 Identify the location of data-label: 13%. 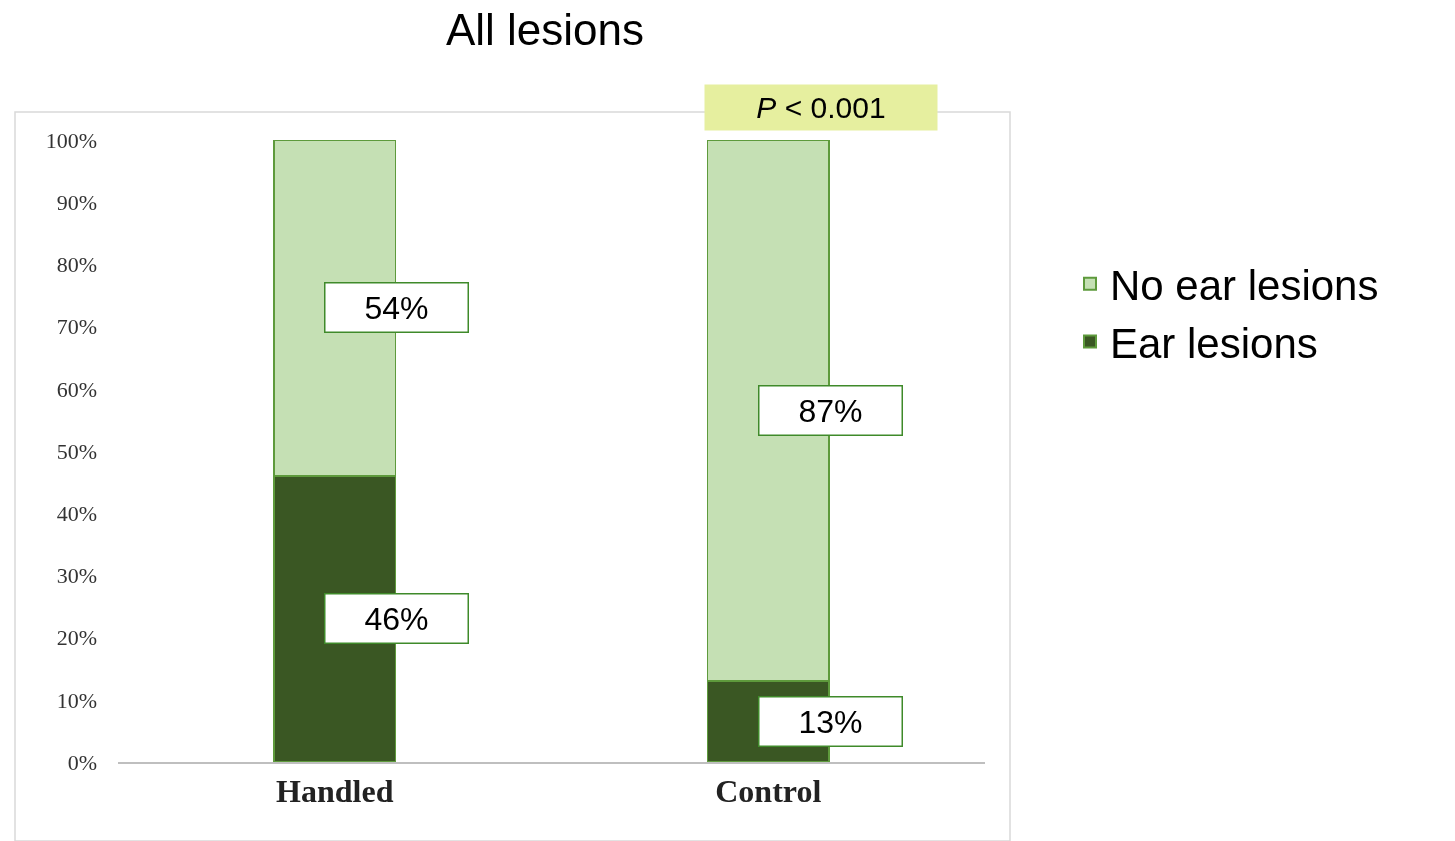
(830, 721).